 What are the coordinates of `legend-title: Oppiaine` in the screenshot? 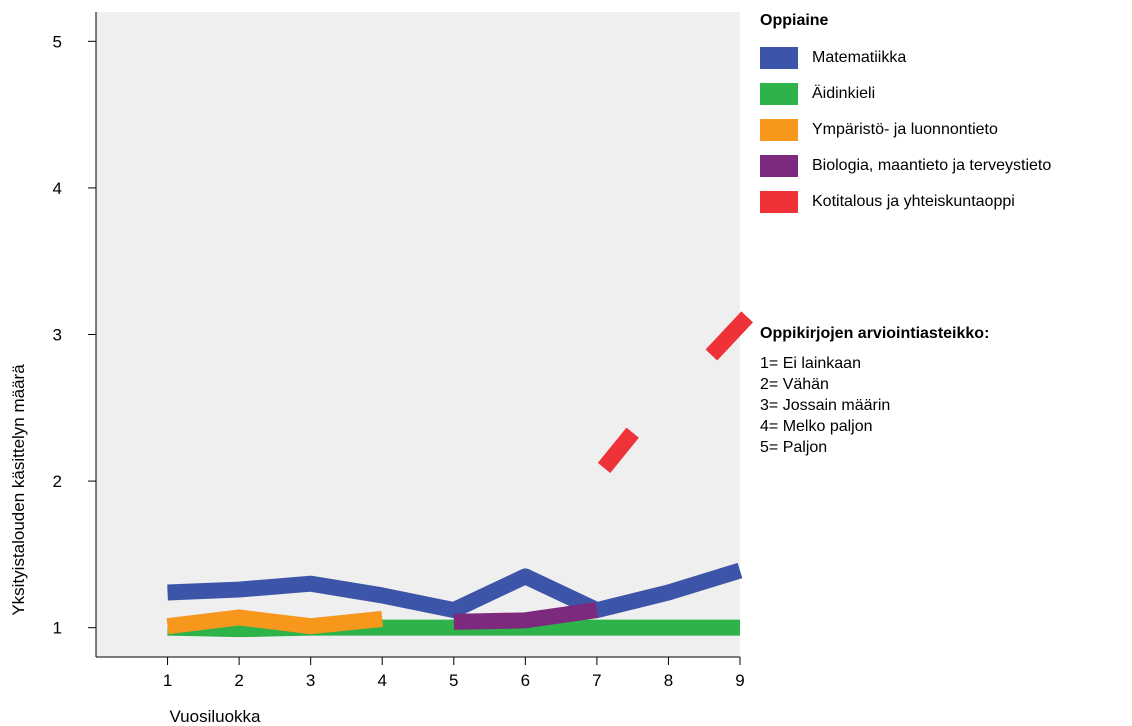 It's located at (794, 20).